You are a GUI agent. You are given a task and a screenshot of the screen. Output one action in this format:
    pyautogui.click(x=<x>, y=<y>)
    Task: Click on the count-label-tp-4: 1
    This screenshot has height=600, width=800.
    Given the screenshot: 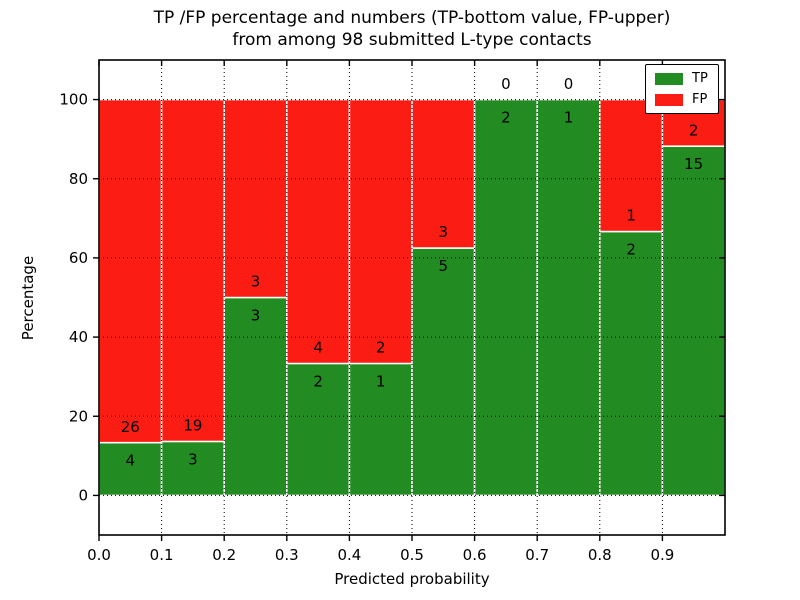 What is the action you would take?
    pyautogui.click(x=381, y=381)
    